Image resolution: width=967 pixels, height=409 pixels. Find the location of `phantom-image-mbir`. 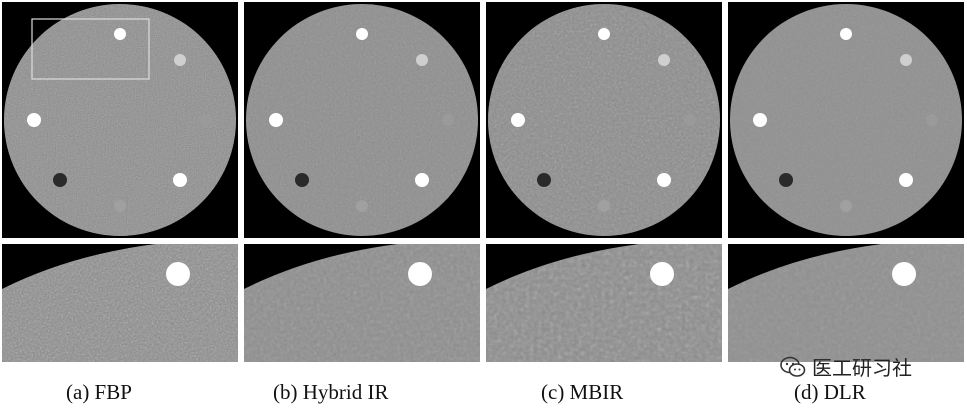

phantom-image-mbir is located at coordinates (604, 120).